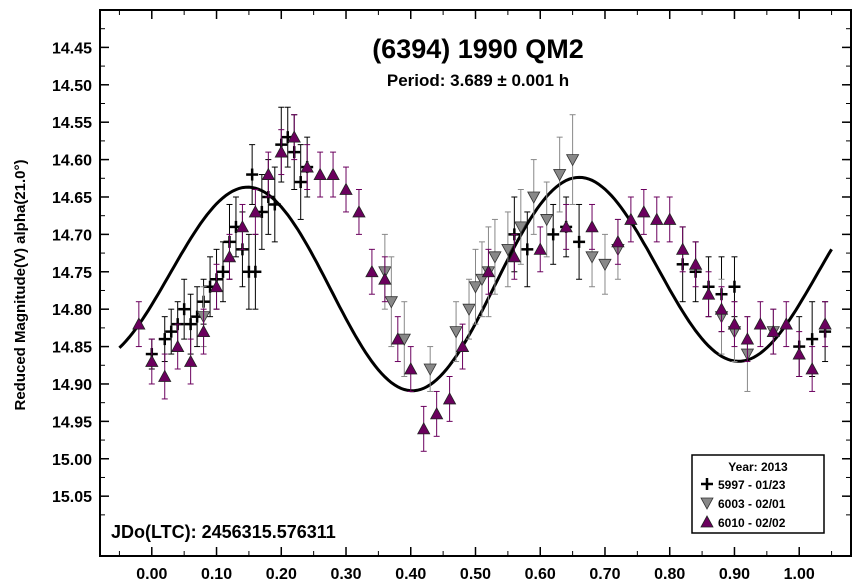 The height and width of the screenshot is (585, 863). Describe the element at coordinates (20, 284) in the screenshot. I see `y-axis-label: Reduced Magnitude(V) alpha(21.0°)` at that location.